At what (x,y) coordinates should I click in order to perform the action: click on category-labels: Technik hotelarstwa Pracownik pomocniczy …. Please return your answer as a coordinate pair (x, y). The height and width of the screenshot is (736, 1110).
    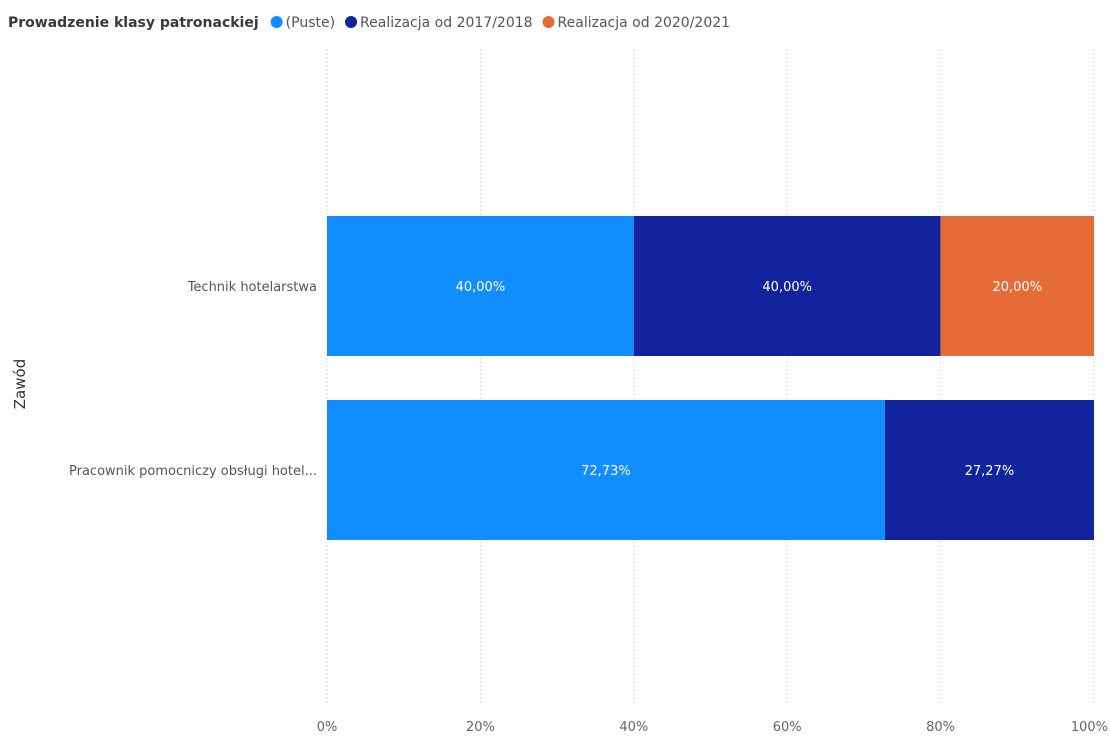
    Looking at the image, I should click on (193, 379).